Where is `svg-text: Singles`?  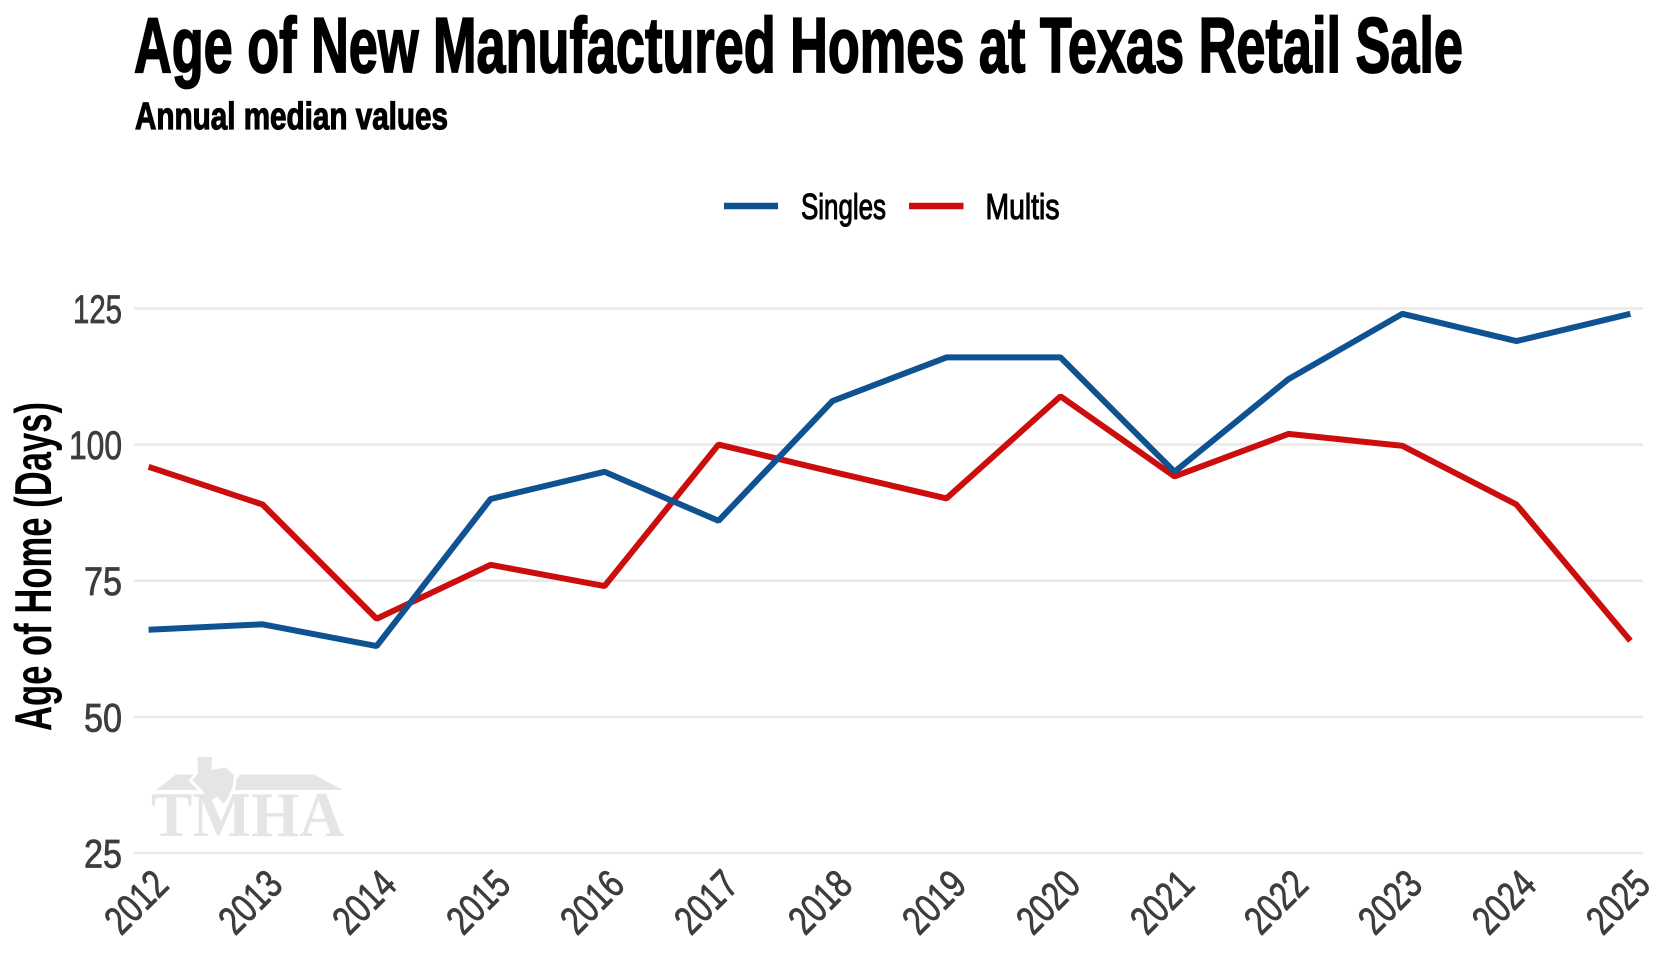
svg-text: Singles is located at coordinates (843, 206).